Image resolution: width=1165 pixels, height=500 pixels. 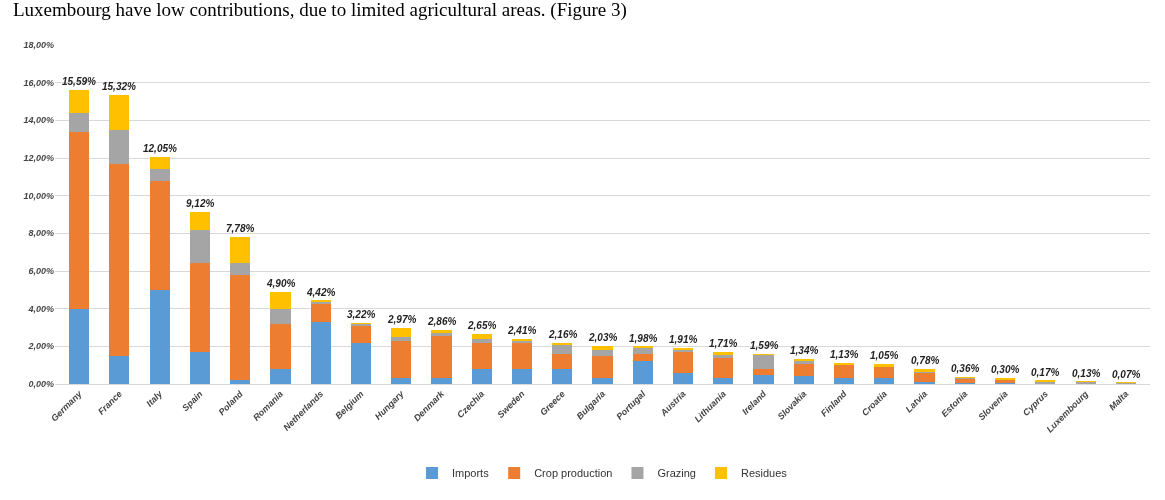 I want to click on total-label: 2,41%, so click(x=522, y=330).